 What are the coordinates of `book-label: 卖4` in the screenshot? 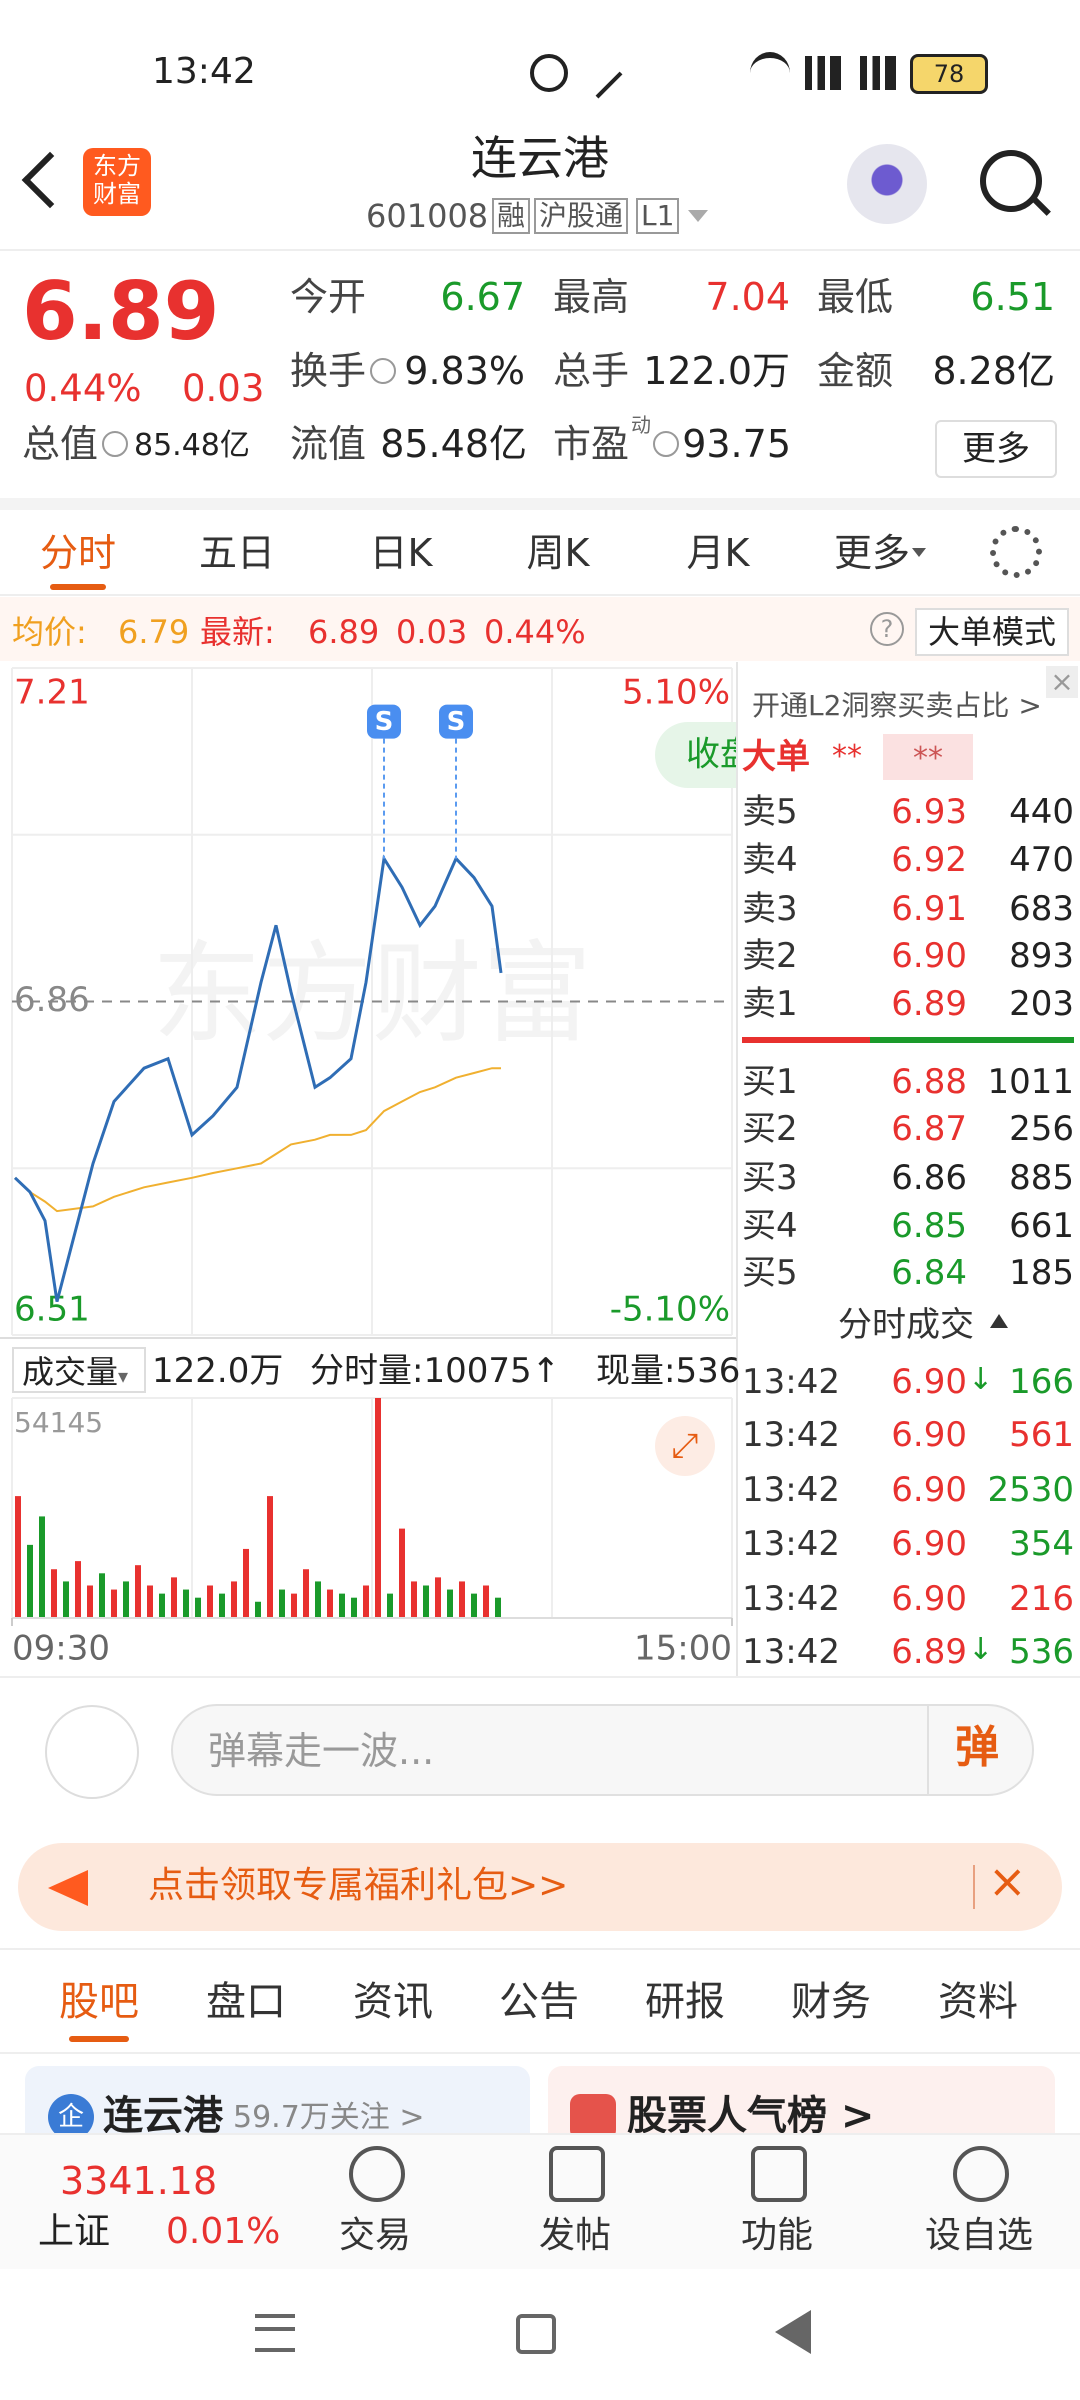 It's located at (770, 860).